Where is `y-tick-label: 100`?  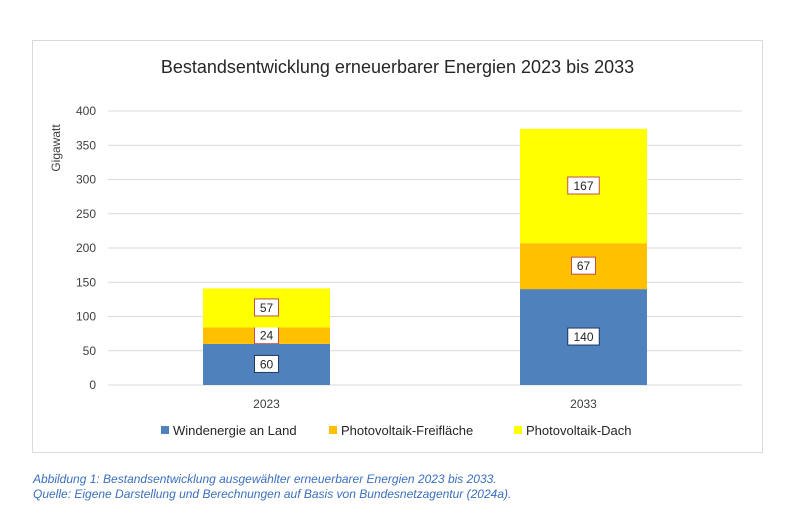
y-tick-label: 100 is located at coordinates (86, 317).